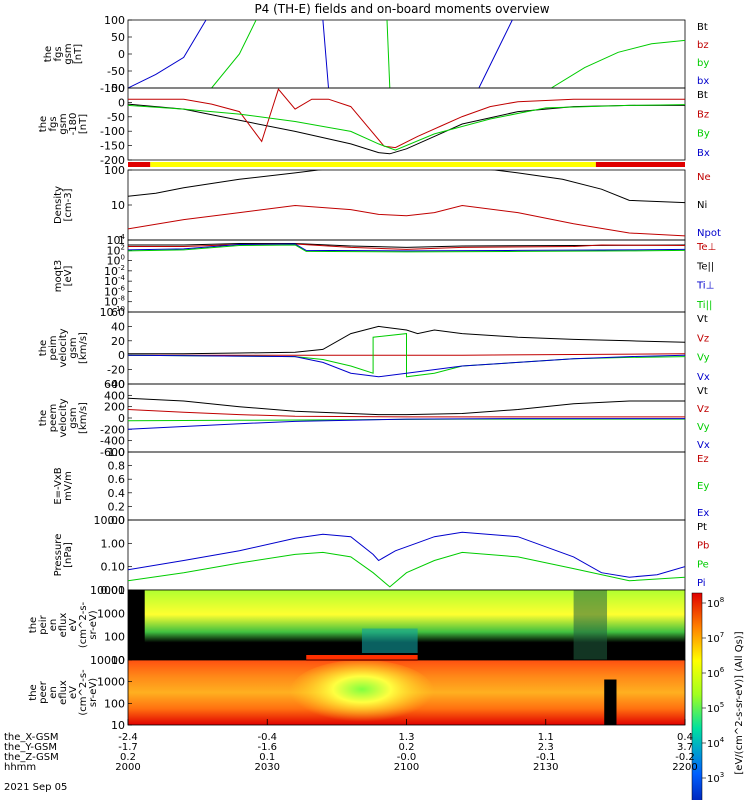 Image resolution: width=750 pixels, height=800 pixels. What do you see at coordinates (68, 555) in the screenshot?
I see `ylabel-line: [nPa]` at bounding box center [68, 555].